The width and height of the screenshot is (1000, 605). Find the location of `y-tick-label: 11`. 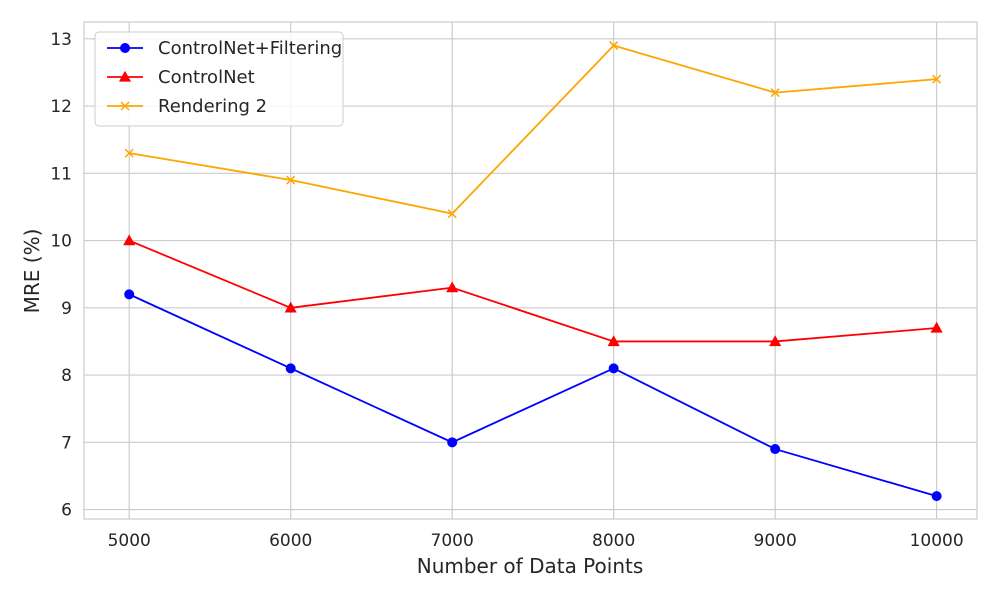

y-tick-label: 11 is located at coordinates (61, 174).